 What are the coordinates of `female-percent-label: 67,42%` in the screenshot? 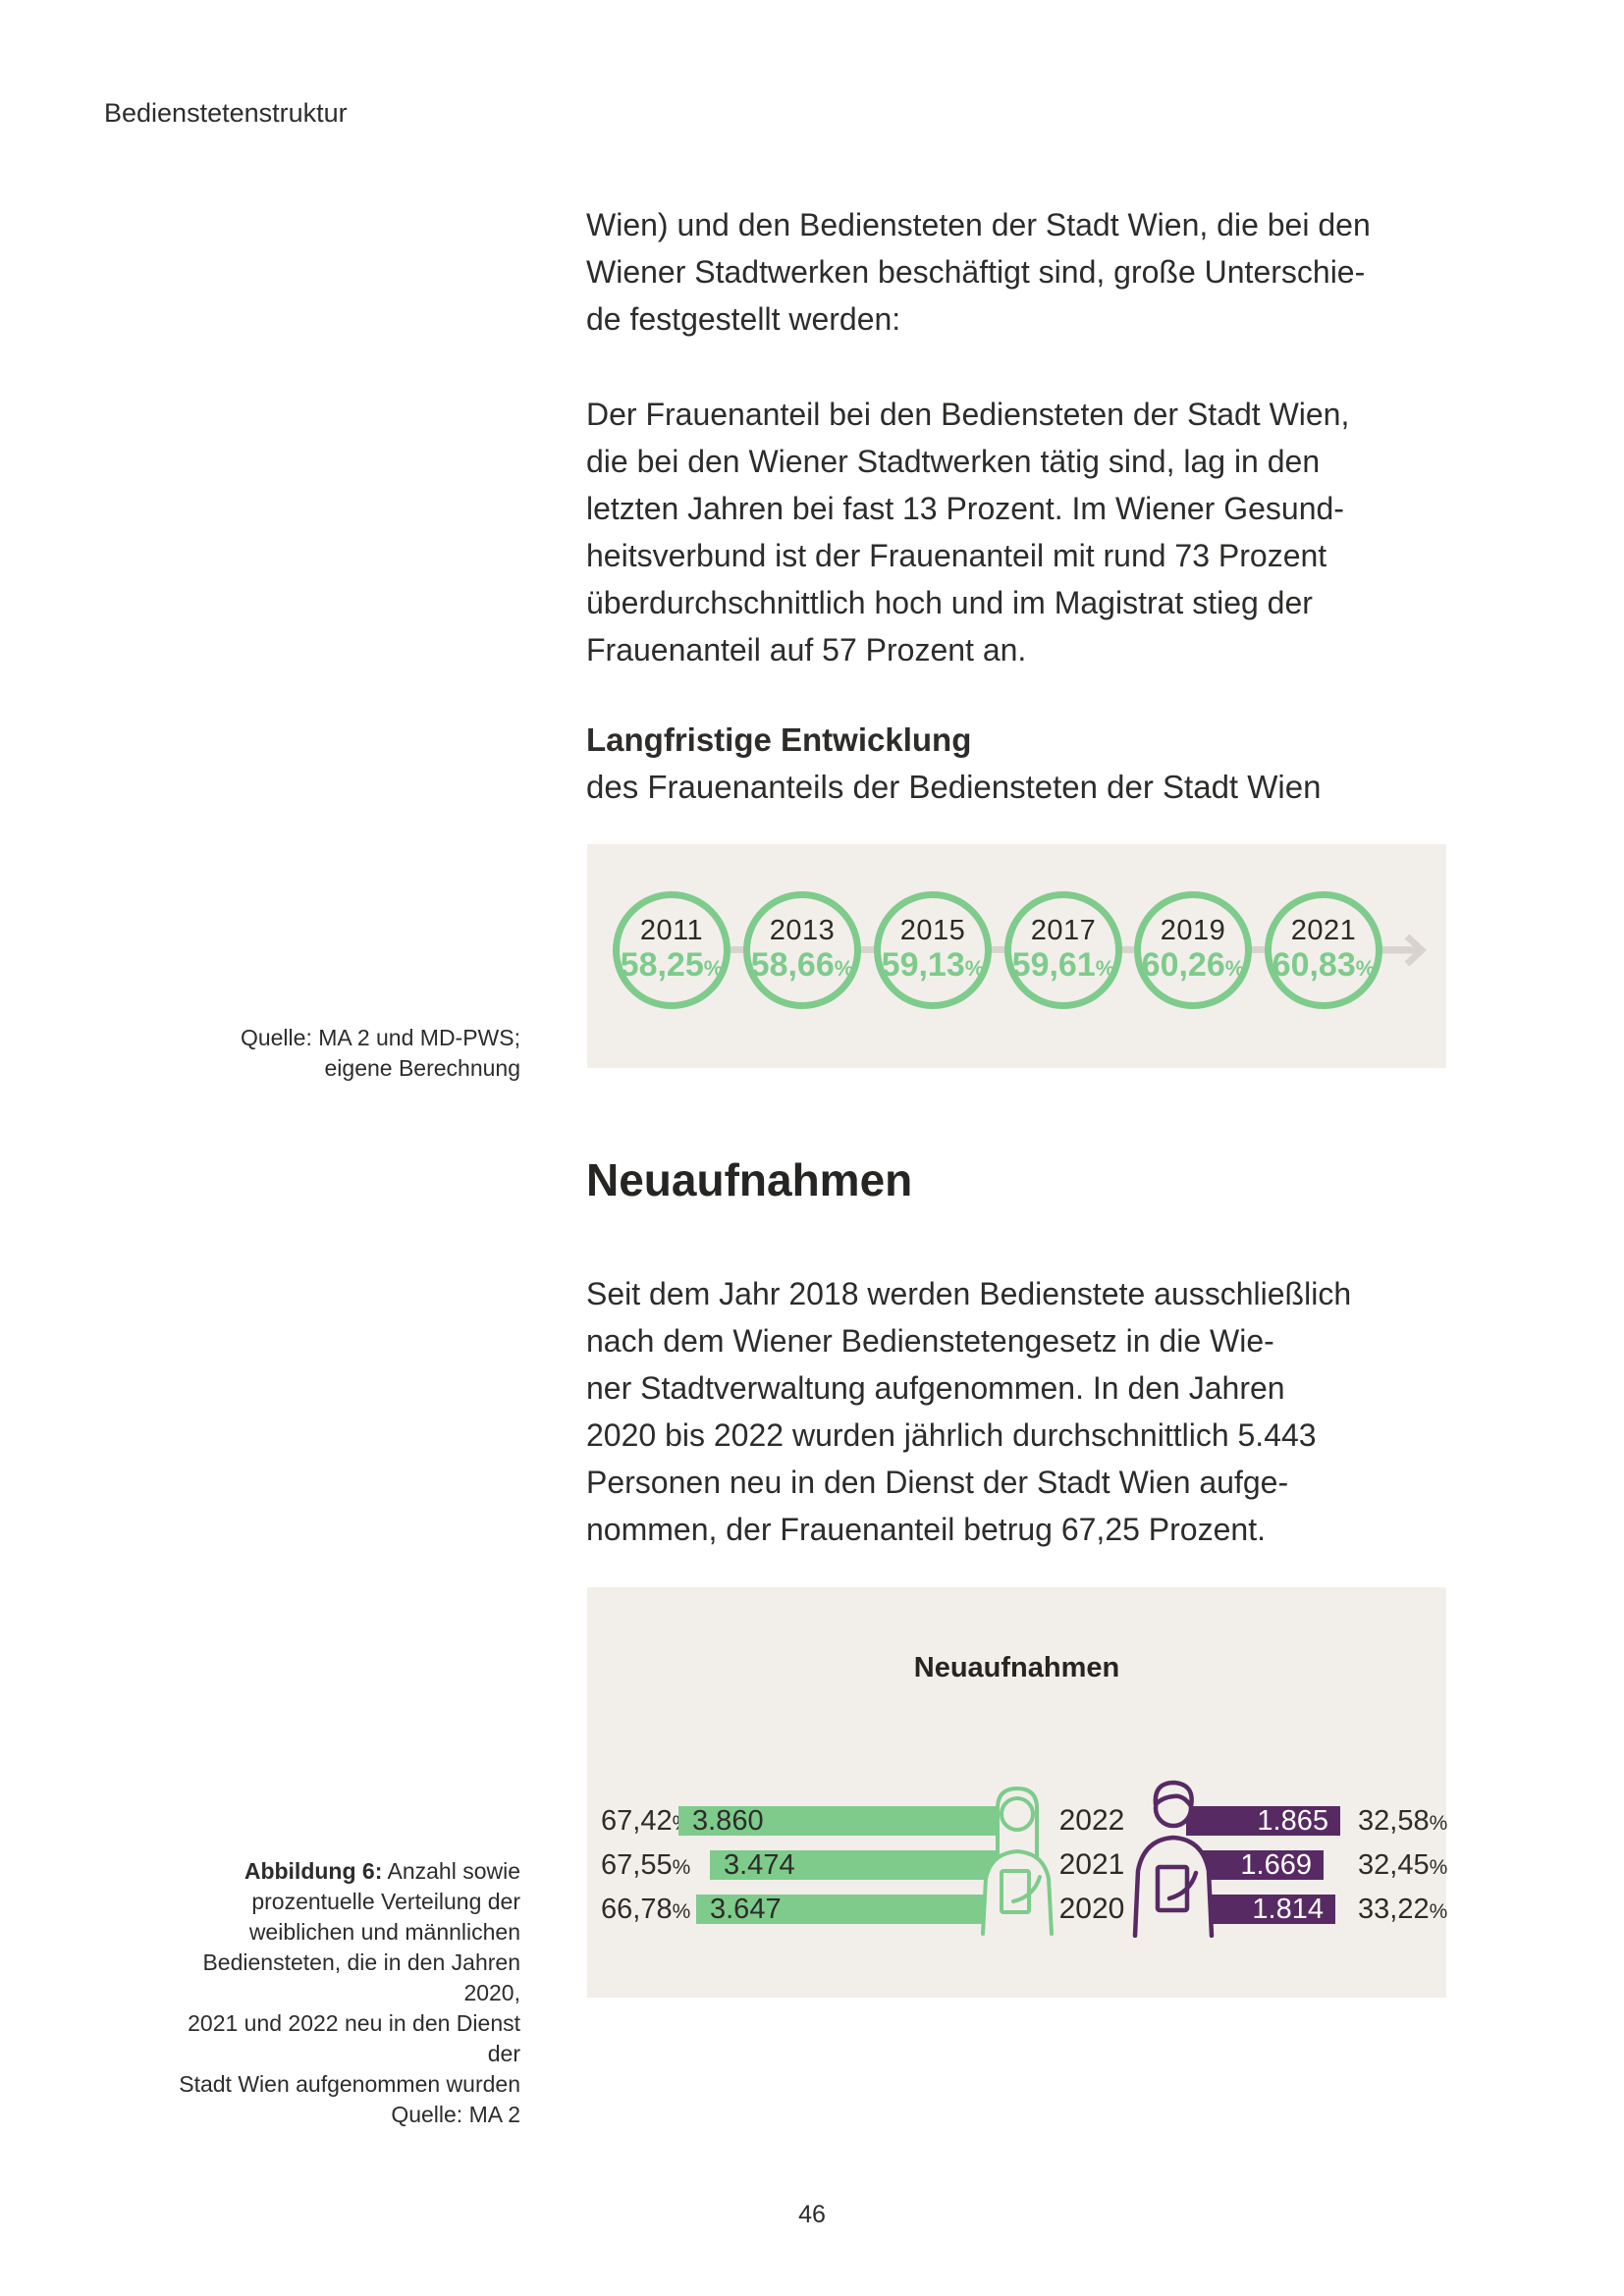 It's located at (645, 1823).